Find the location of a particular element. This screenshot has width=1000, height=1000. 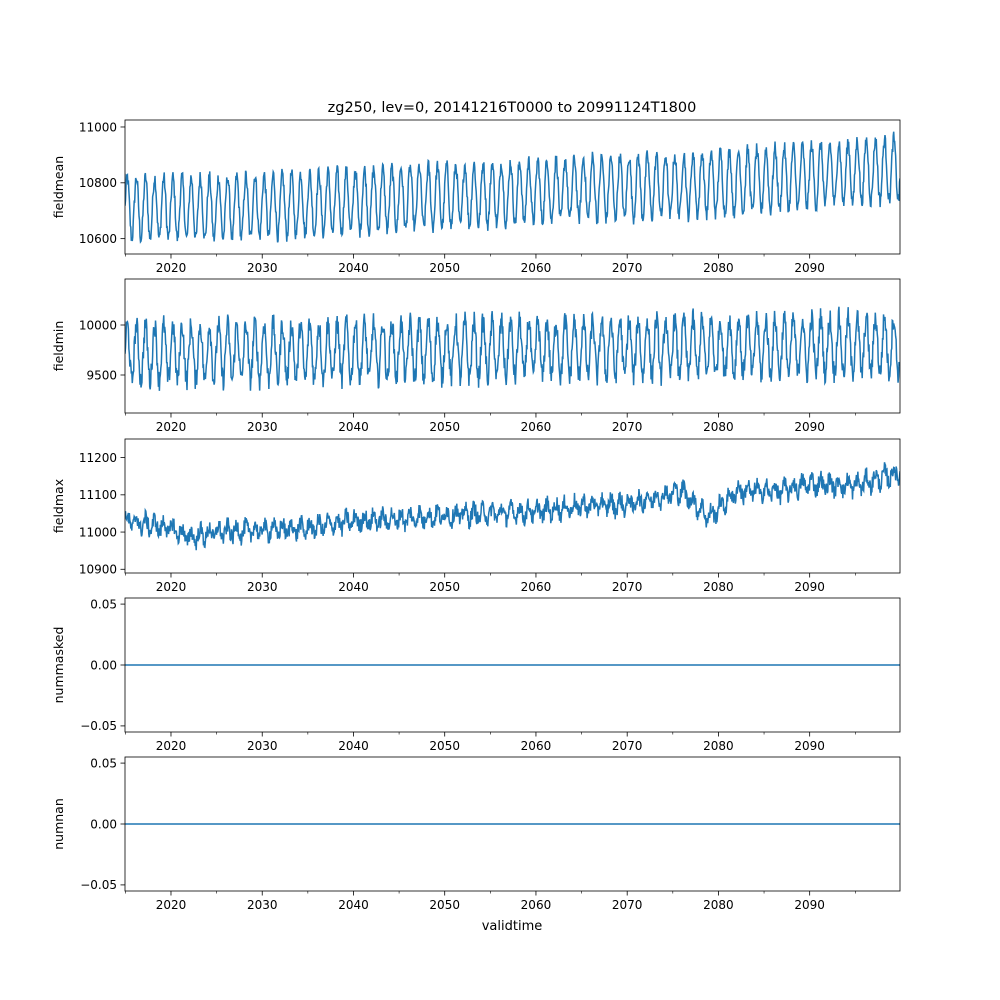

y-axis-label: fieldmin is located at coordinates (58, 346).